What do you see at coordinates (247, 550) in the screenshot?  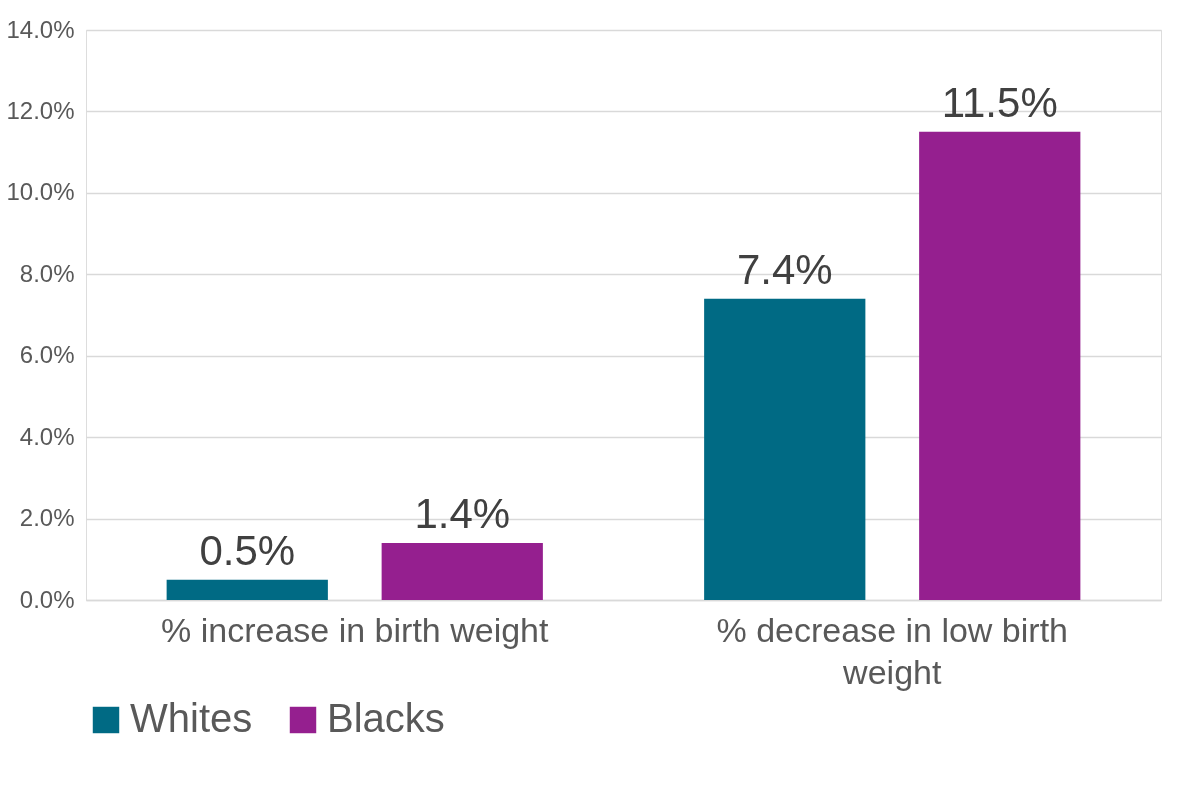 I see `data-label: 0.5%` at bounding box center [247, 550].